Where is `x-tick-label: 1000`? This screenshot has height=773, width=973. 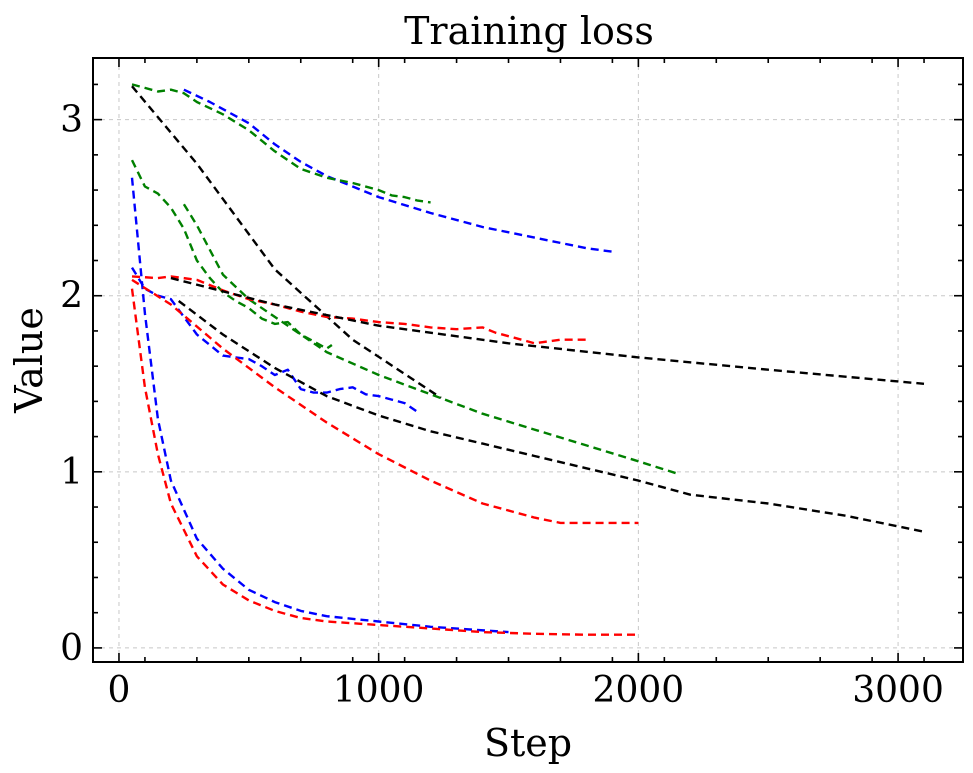 x-tick-label: 1000 is located at coordinates (379, 690).